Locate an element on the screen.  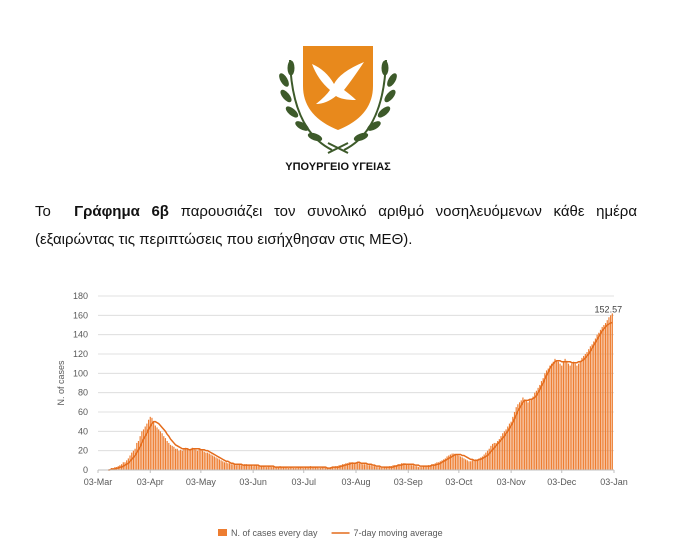
y-tick-label: 20 is located at coordinates (83, 451).